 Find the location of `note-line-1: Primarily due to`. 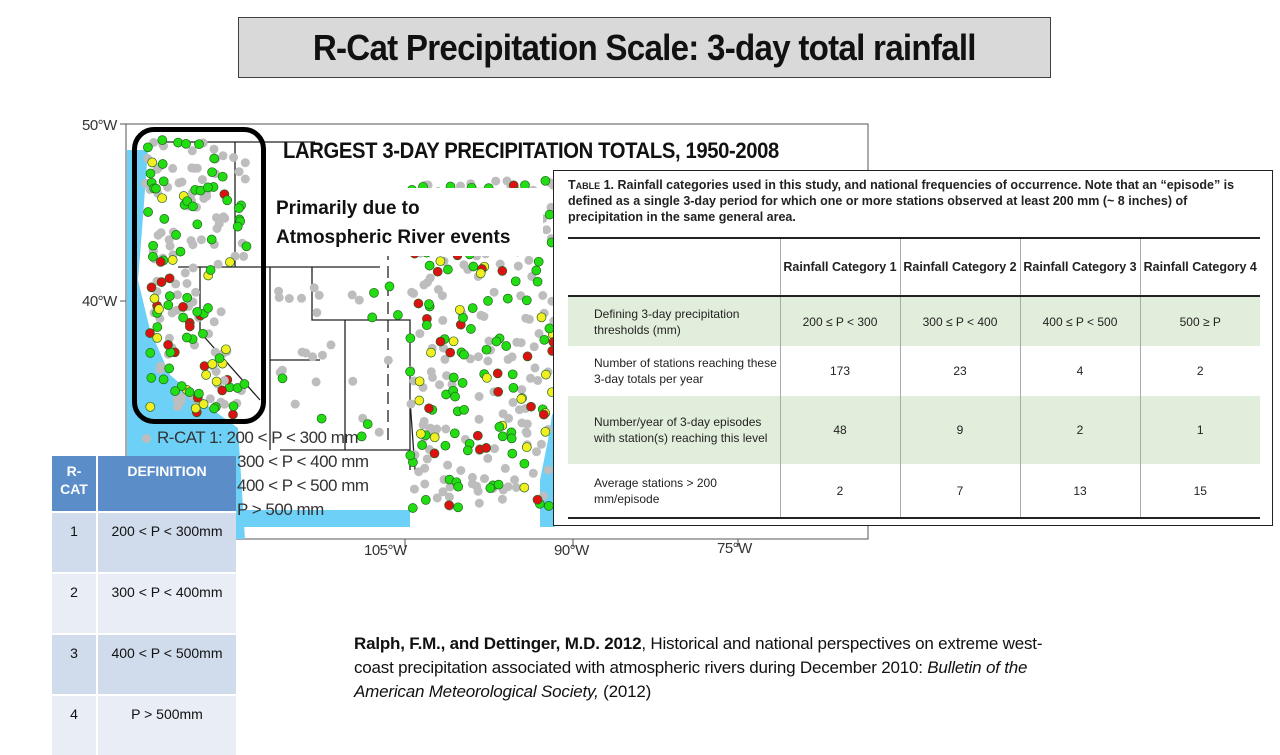

note-line-1: Primarily due to is located at coordinates (348, 208).